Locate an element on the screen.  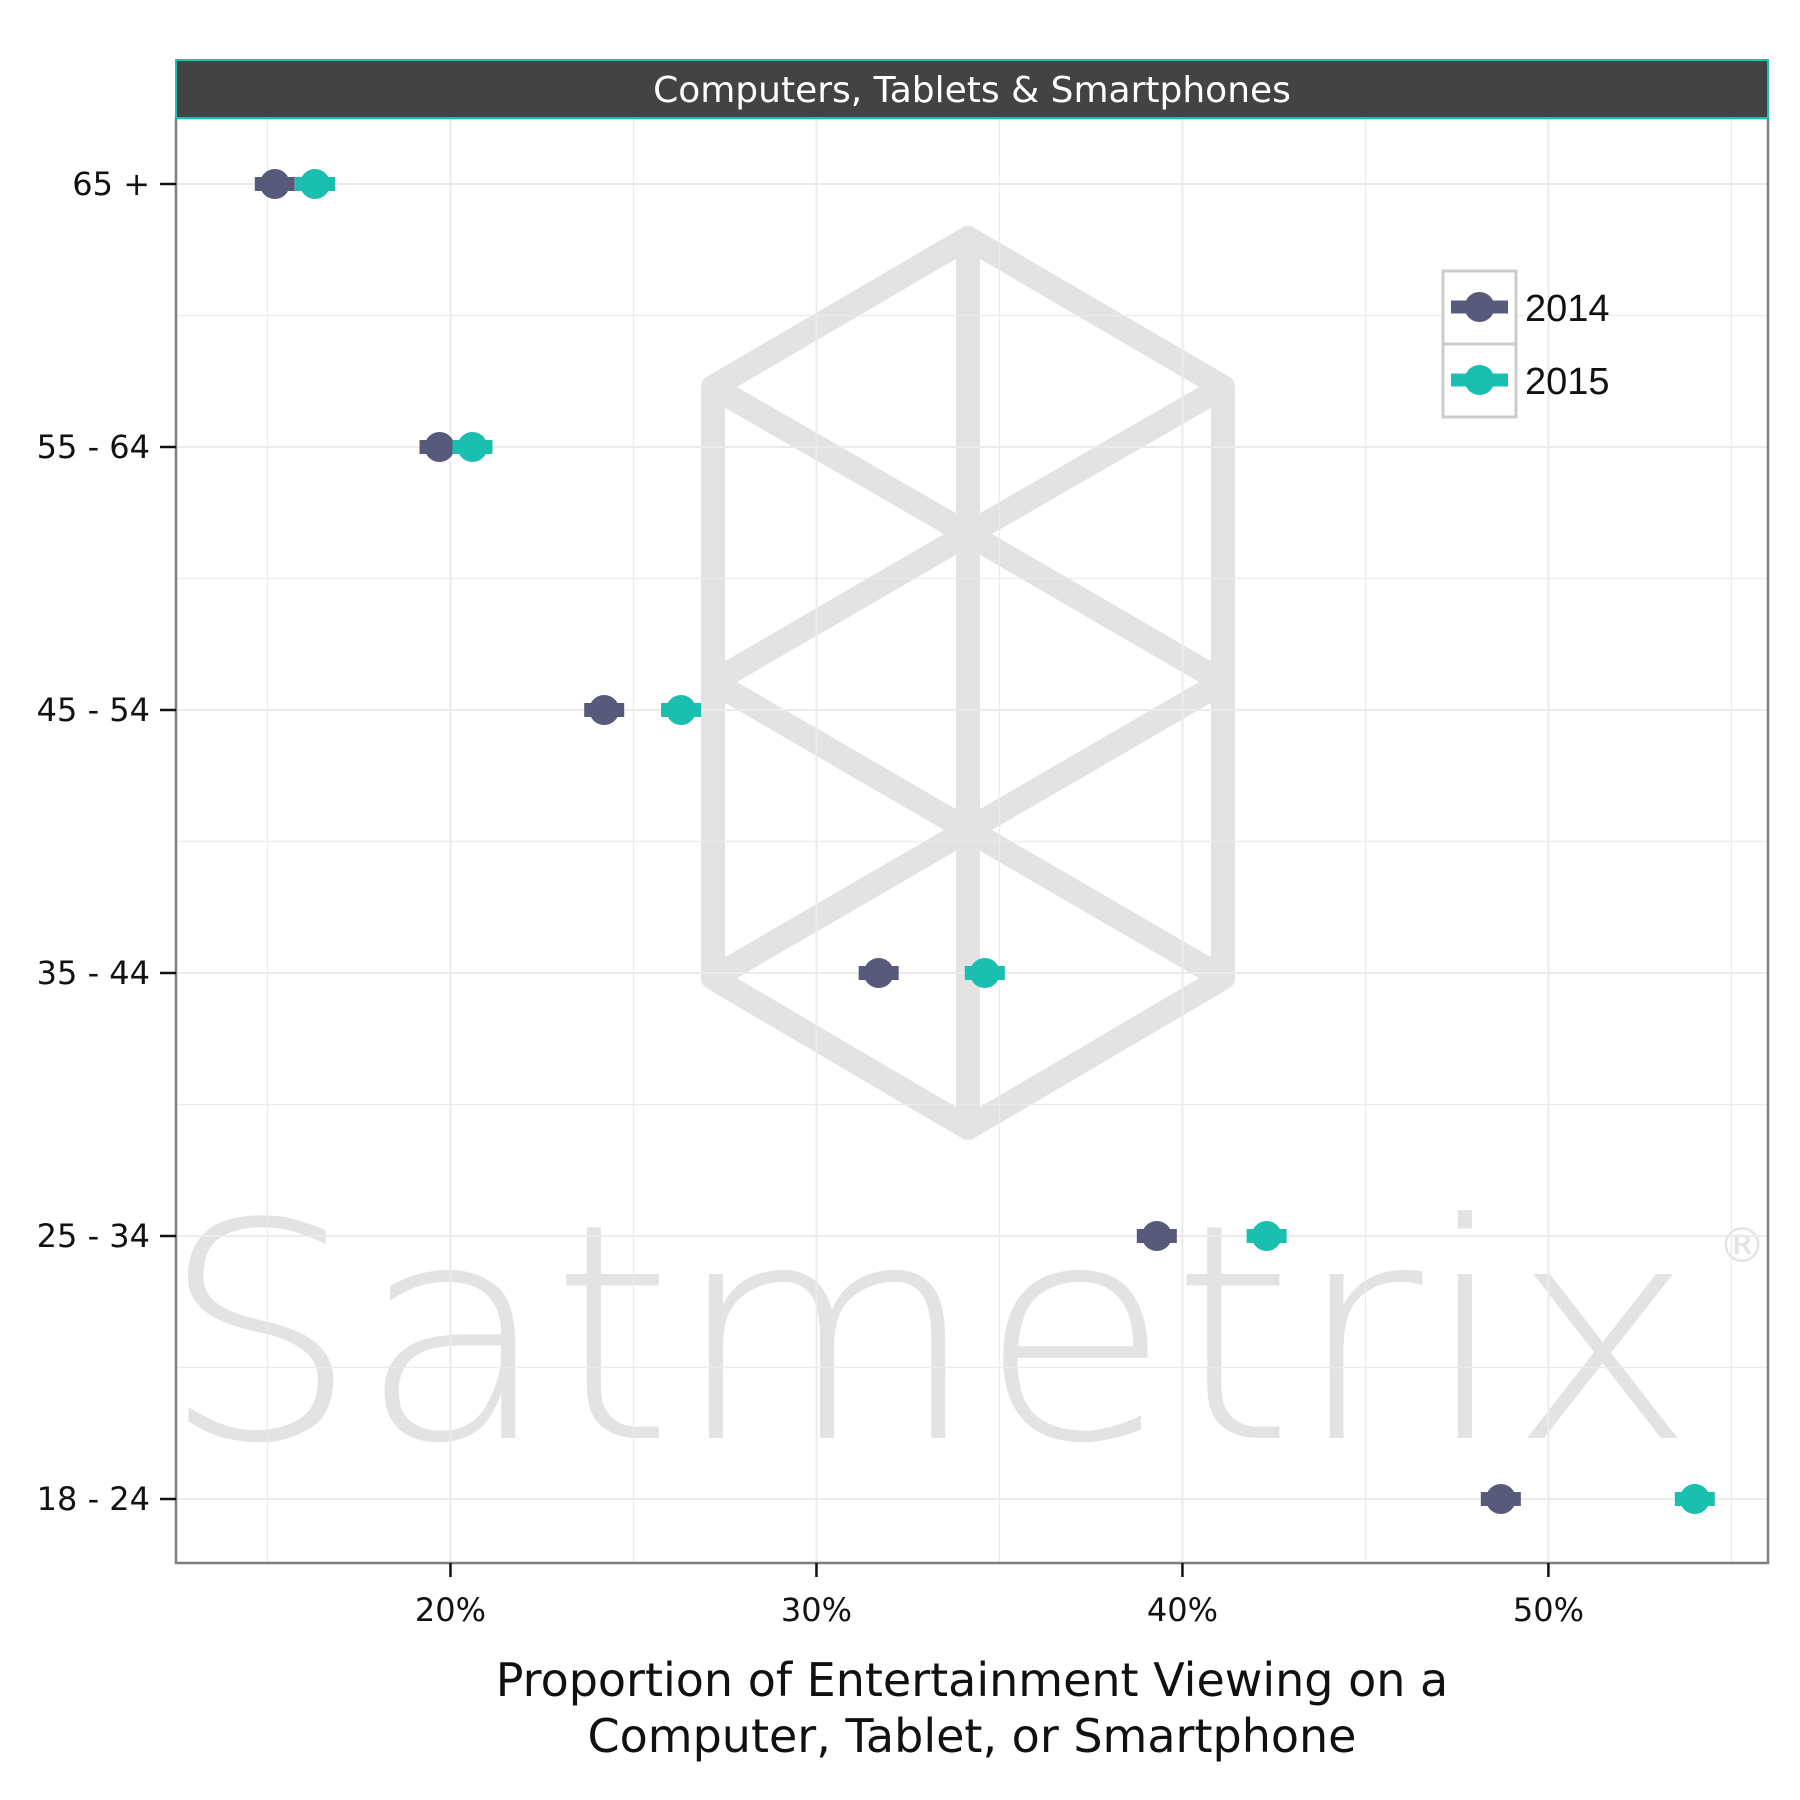
facet-title: Computers, Tablets & Smartphones is located at coordinates (972, 90).